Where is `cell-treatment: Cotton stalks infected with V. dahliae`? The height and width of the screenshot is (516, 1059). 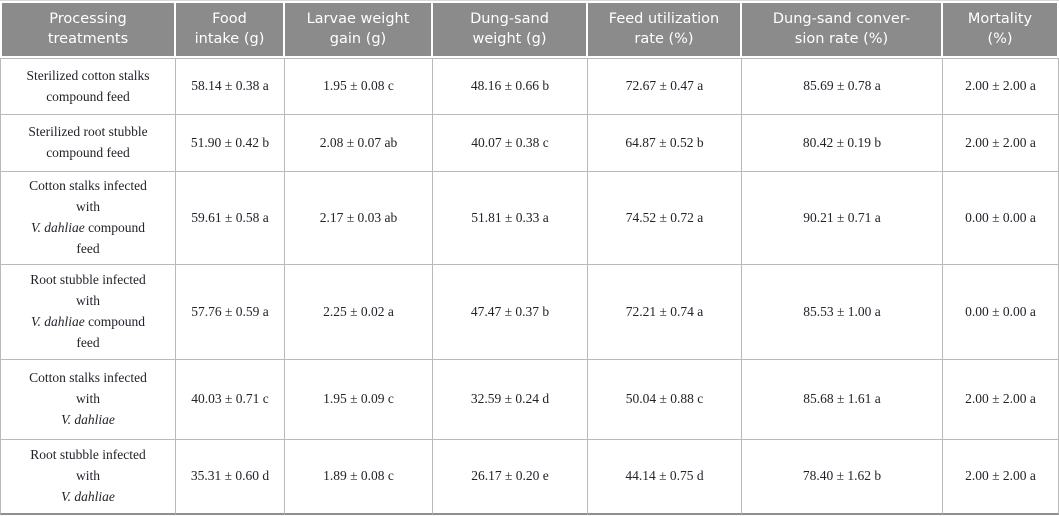
cell-treatment: Cotton stalks infected with V. dahliae is located at coordinates (88, 399).